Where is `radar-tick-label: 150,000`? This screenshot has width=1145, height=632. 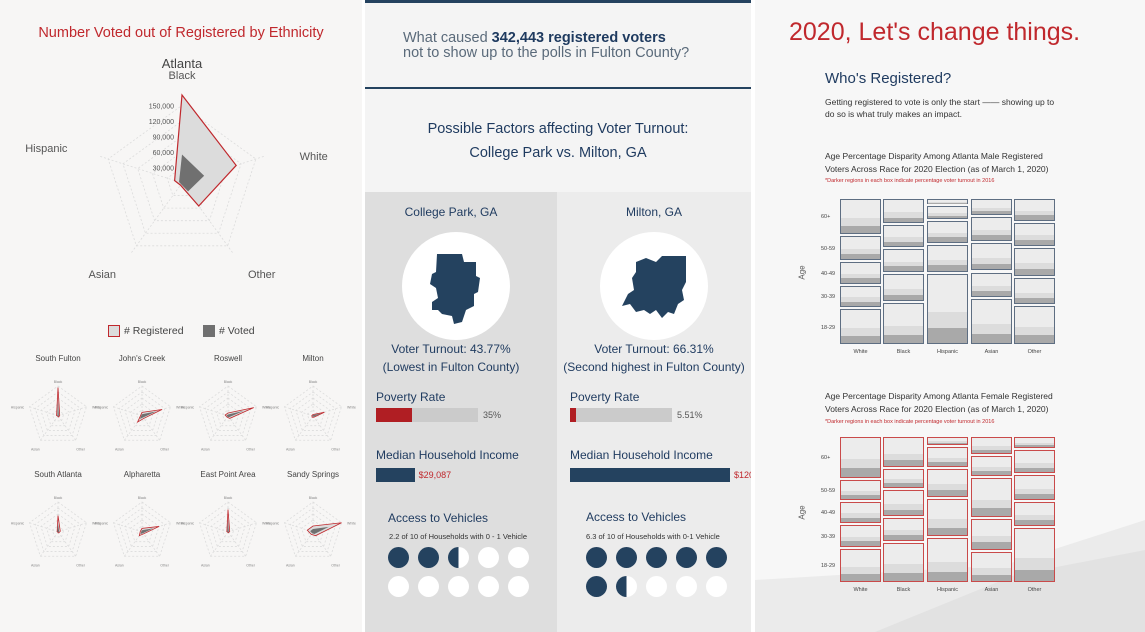 radar-tick-label: 150,000 is located at coordinates (161, 106).